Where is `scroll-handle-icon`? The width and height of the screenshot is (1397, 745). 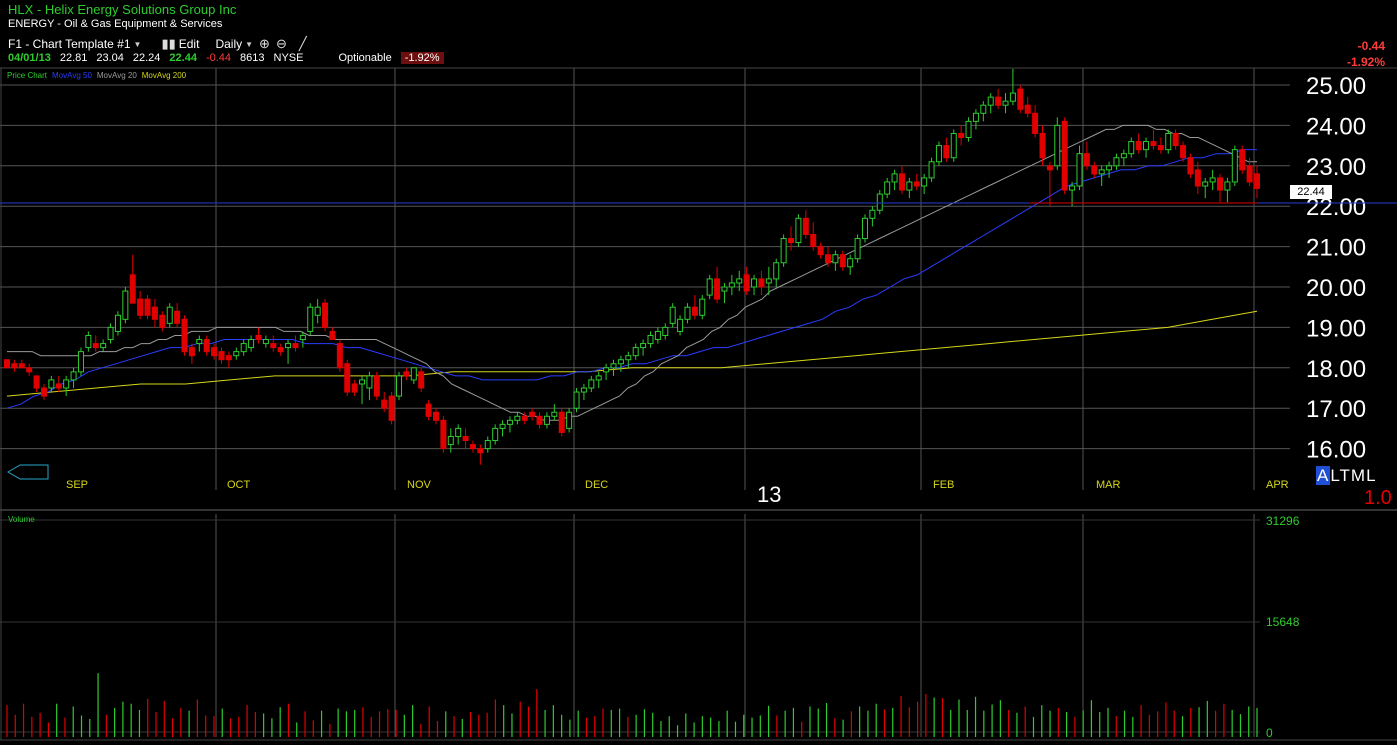
scroll-handle-icon is located at coordinates (28, 472).